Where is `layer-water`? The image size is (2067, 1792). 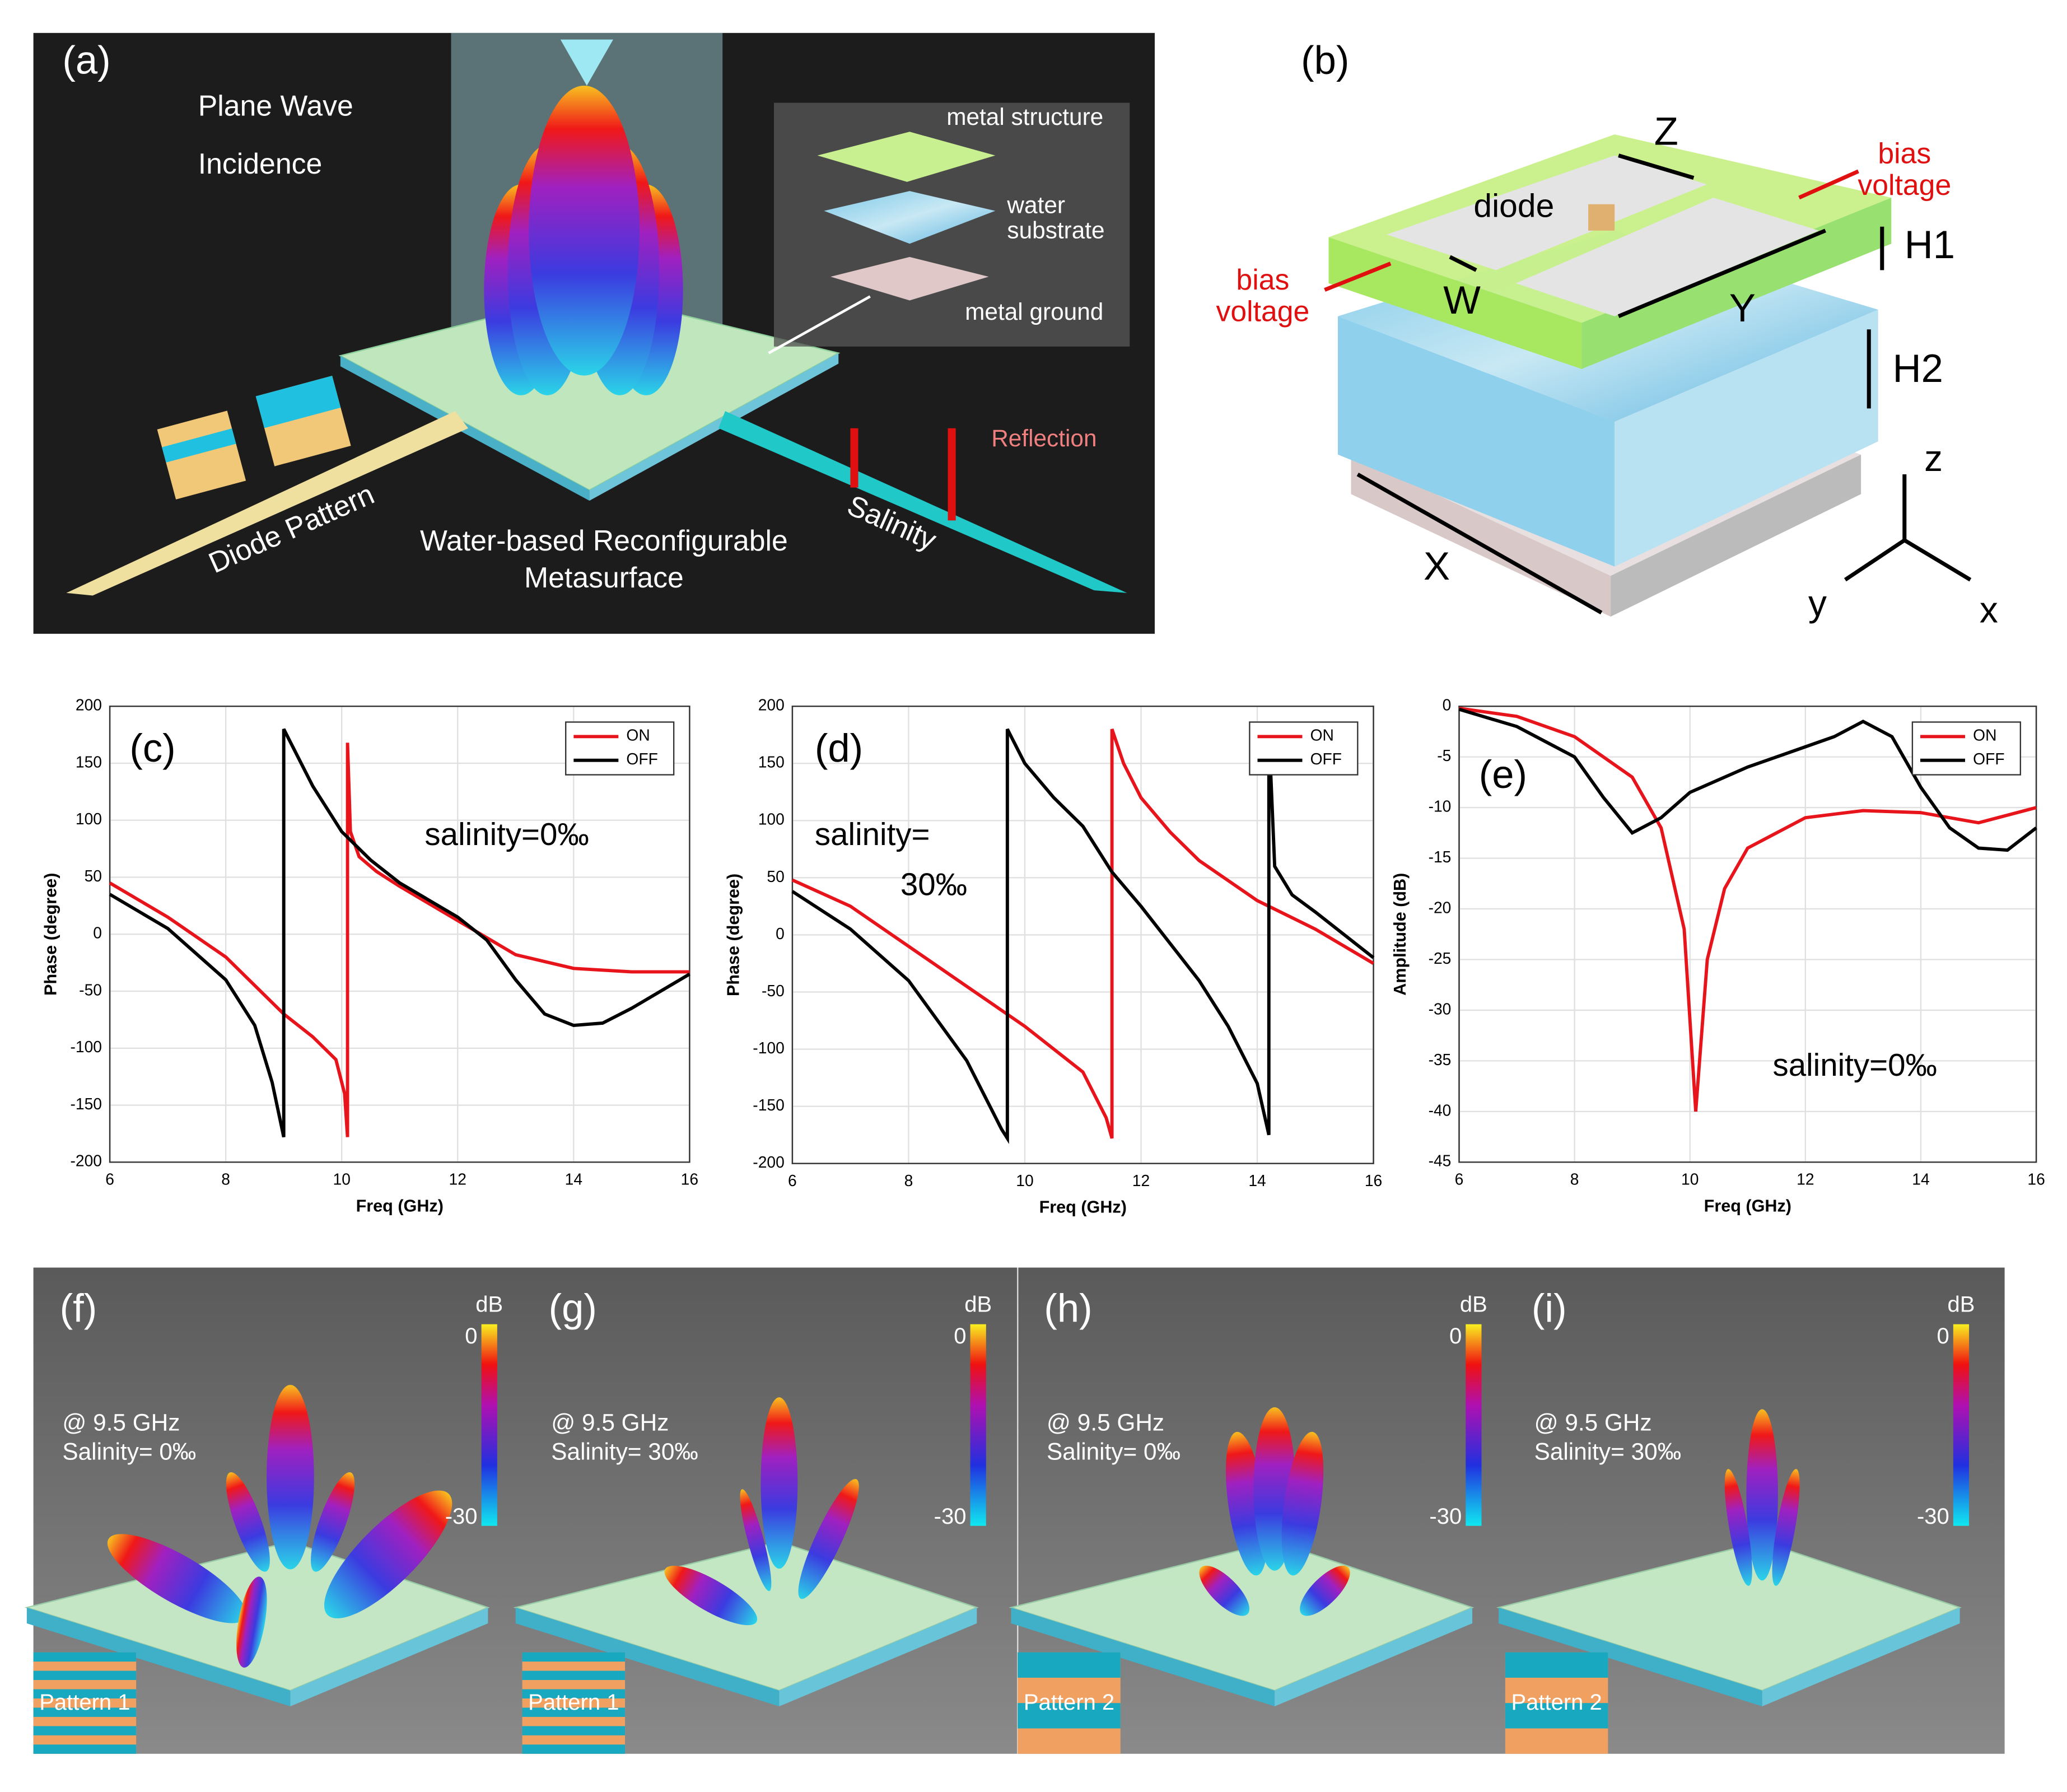 layer-water is located at coordinates (910, 218).